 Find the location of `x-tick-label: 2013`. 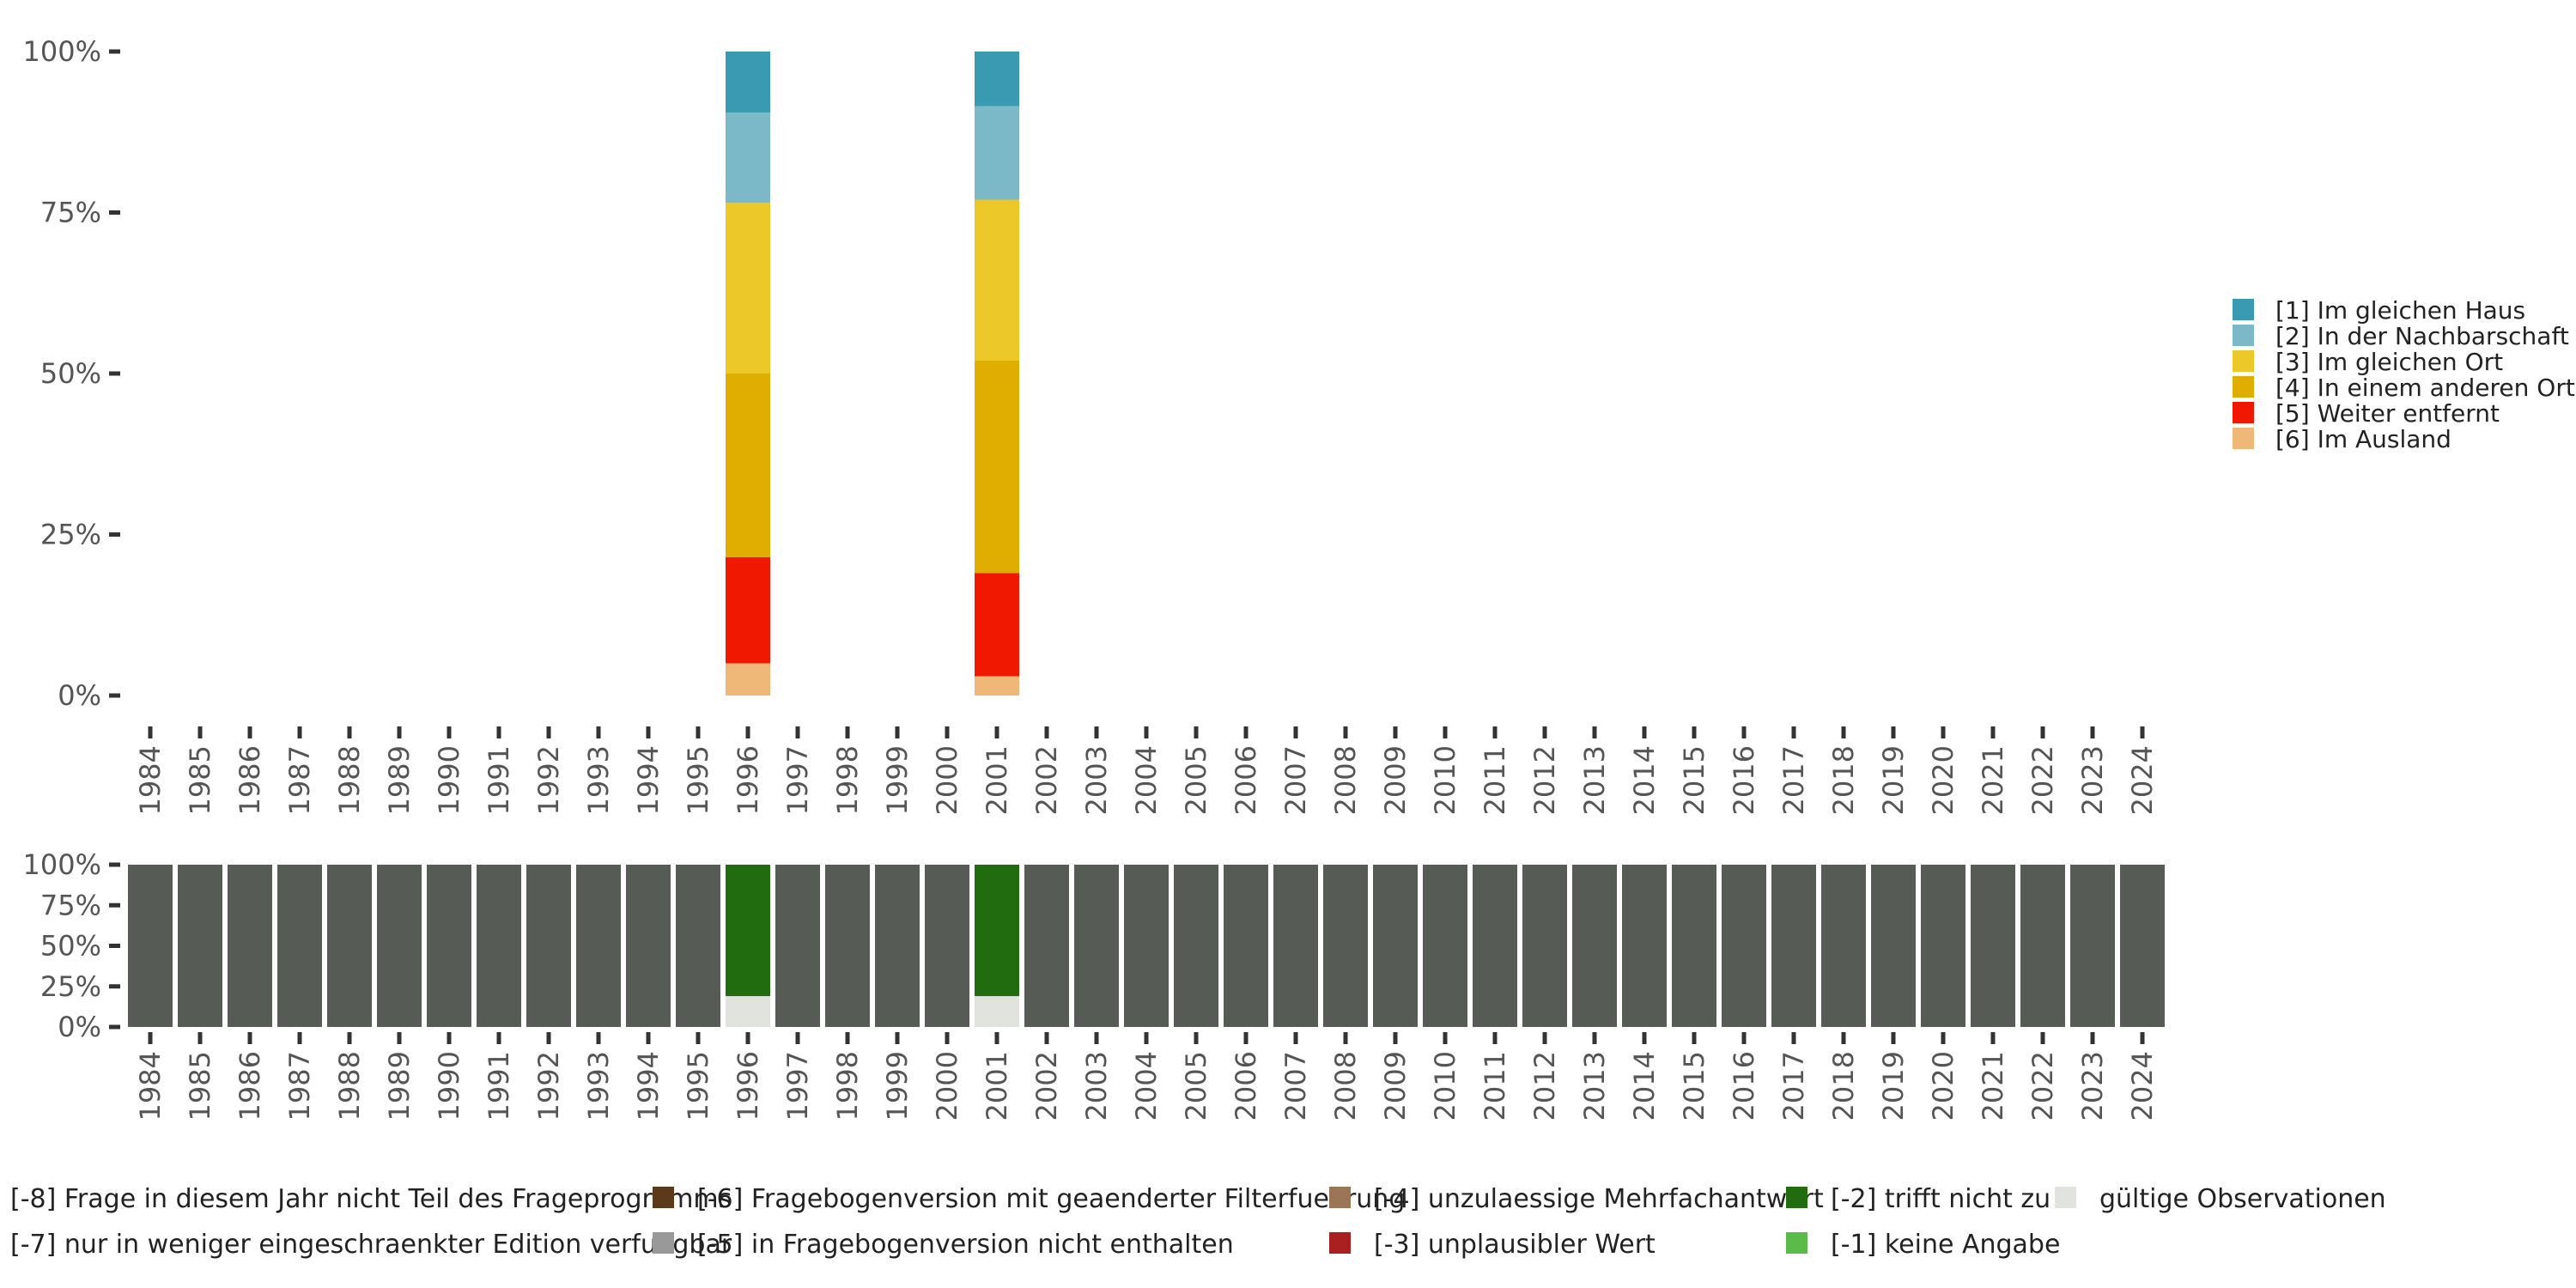

x-tick-label: 2013 is located at coordinates (1594, 780).